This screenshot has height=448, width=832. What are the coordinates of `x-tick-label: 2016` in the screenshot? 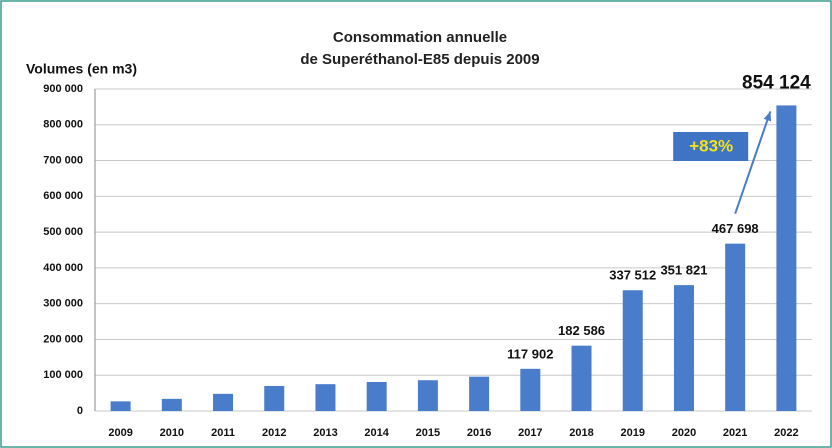 It's located at (479, 433).